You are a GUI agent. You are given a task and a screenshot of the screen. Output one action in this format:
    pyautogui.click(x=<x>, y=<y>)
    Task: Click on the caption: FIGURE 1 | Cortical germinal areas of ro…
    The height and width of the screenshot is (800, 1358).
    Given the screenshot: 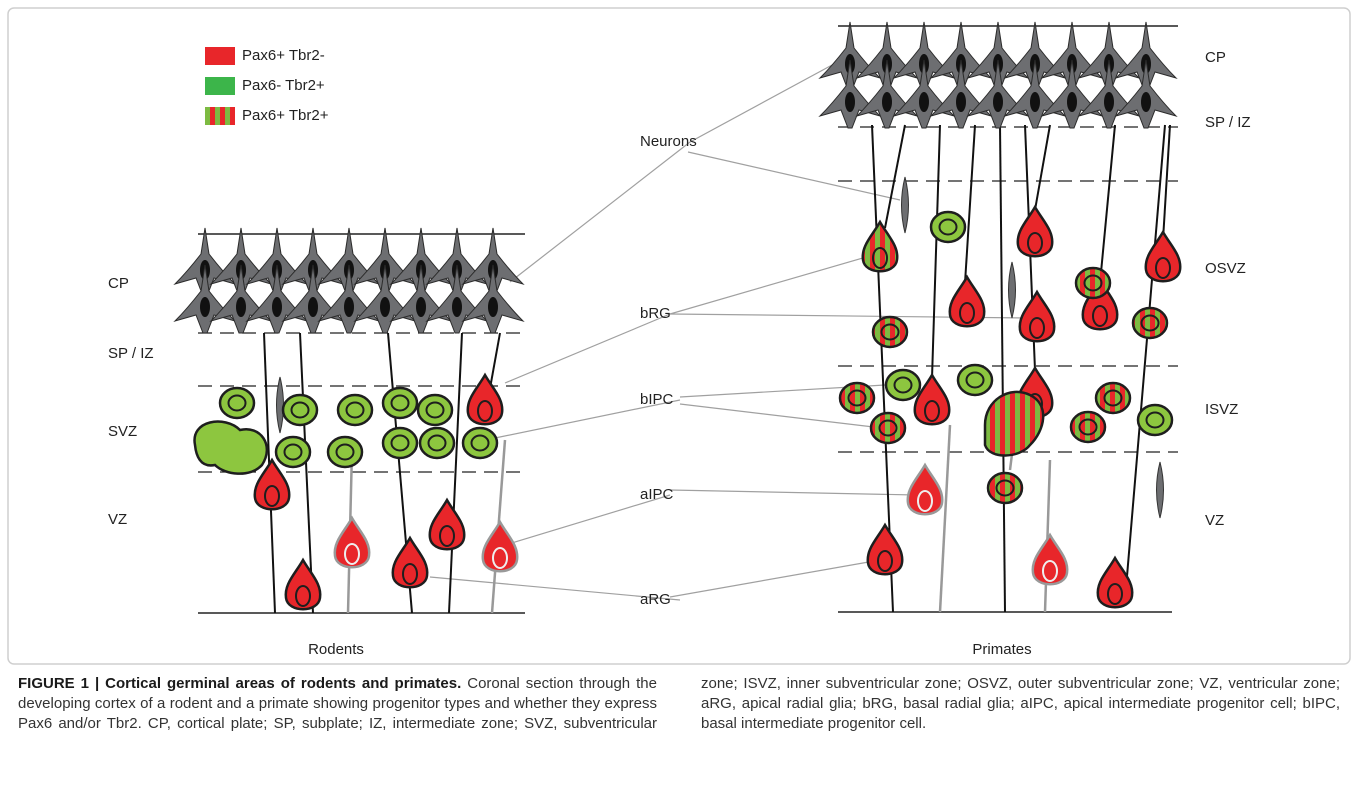 What is the action you would take?
    pyautogui.click(x=679, y=704)
    